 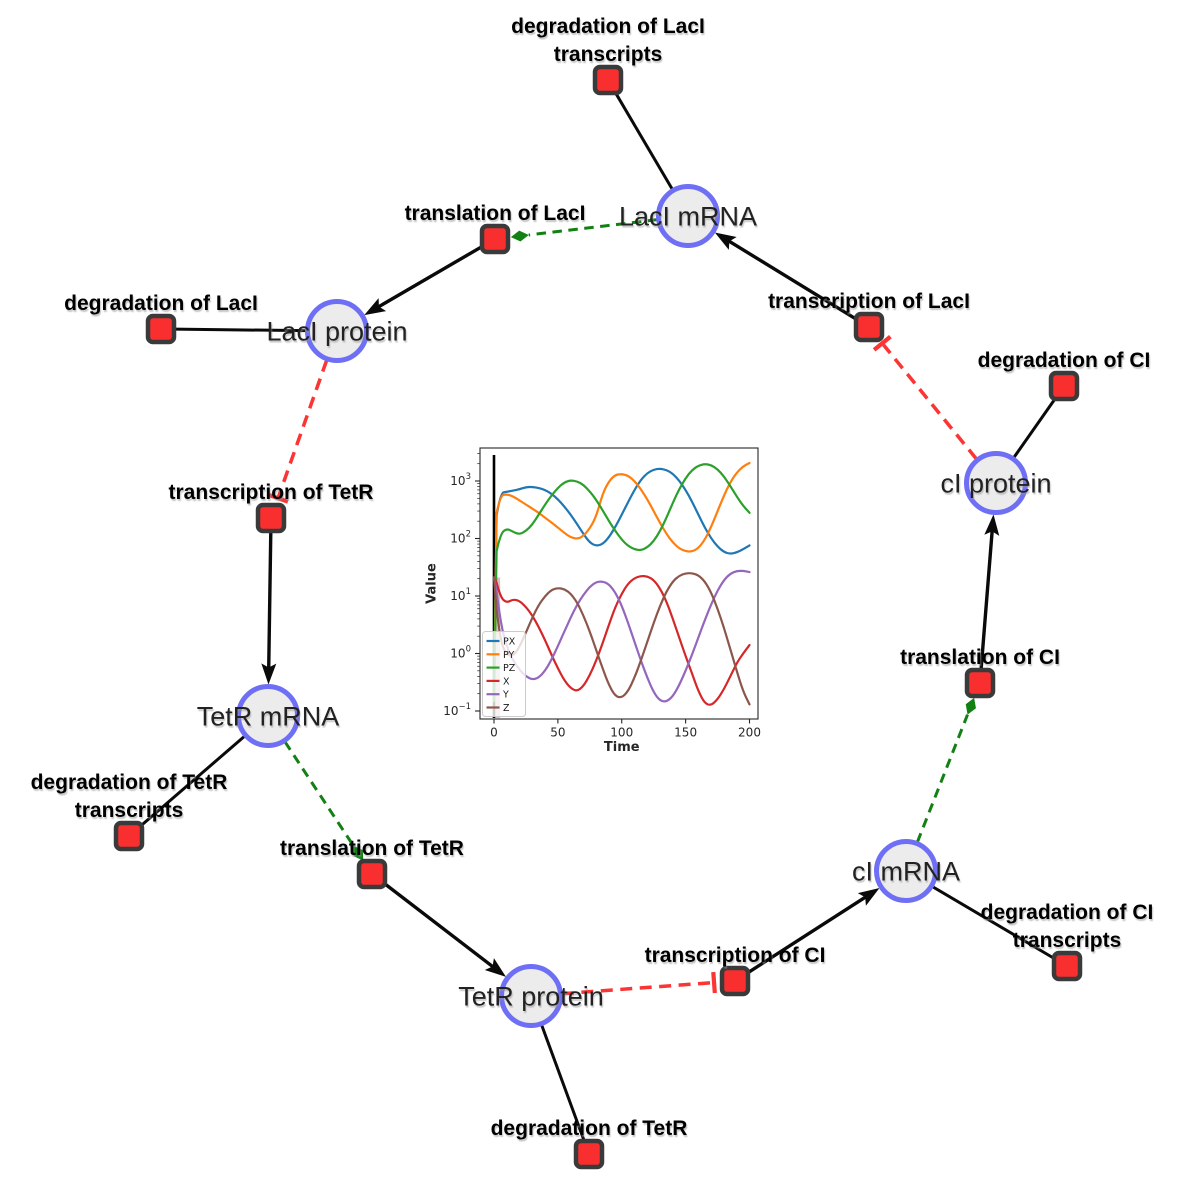 I want to click on species-label-laci-mrna: LacI mRNA, so click(x=688, y=217).